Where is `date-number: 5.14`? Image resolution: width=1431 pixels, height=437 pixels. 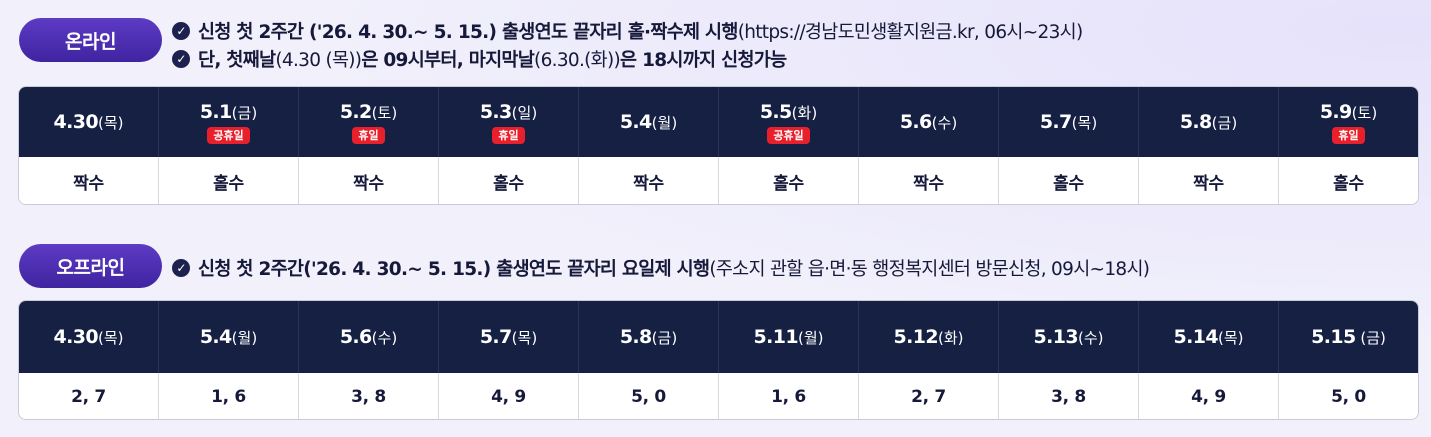 date-number: 5.14 is located at coordinates (1196, 336).